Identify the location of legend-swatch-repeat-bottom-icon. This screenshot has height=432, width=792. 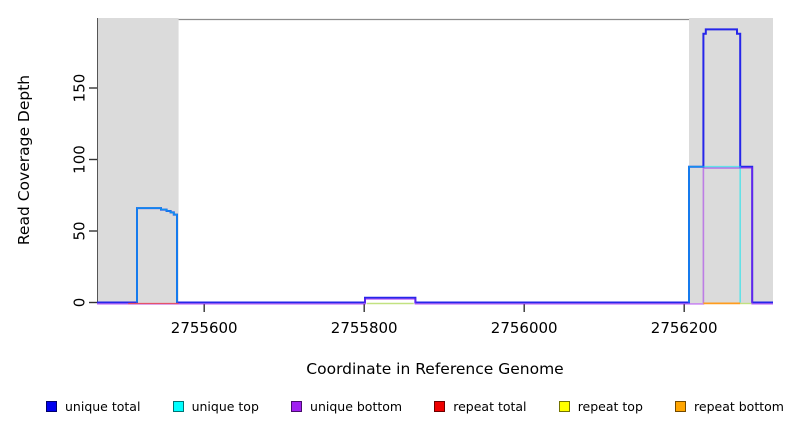
(681, 406).